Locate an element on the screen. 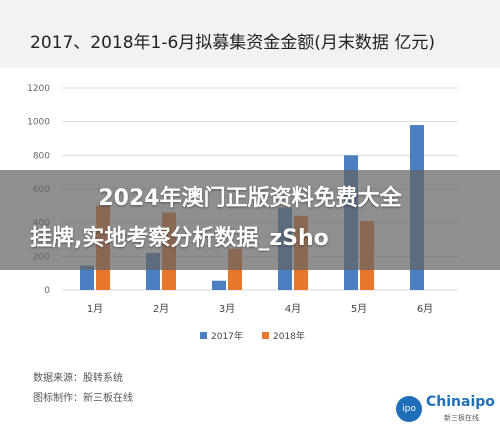  x-tick-label: 3月 is located at coordinates (227, 309).